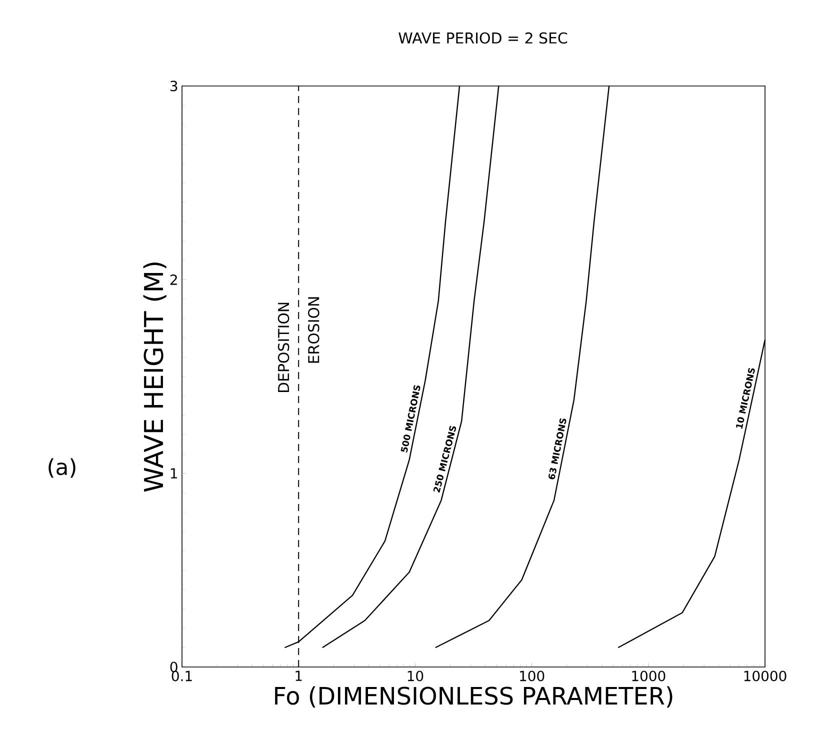 This screenshot has width=814, height=754. I want to click on x-tick-label: 1000, so click(649, 676).